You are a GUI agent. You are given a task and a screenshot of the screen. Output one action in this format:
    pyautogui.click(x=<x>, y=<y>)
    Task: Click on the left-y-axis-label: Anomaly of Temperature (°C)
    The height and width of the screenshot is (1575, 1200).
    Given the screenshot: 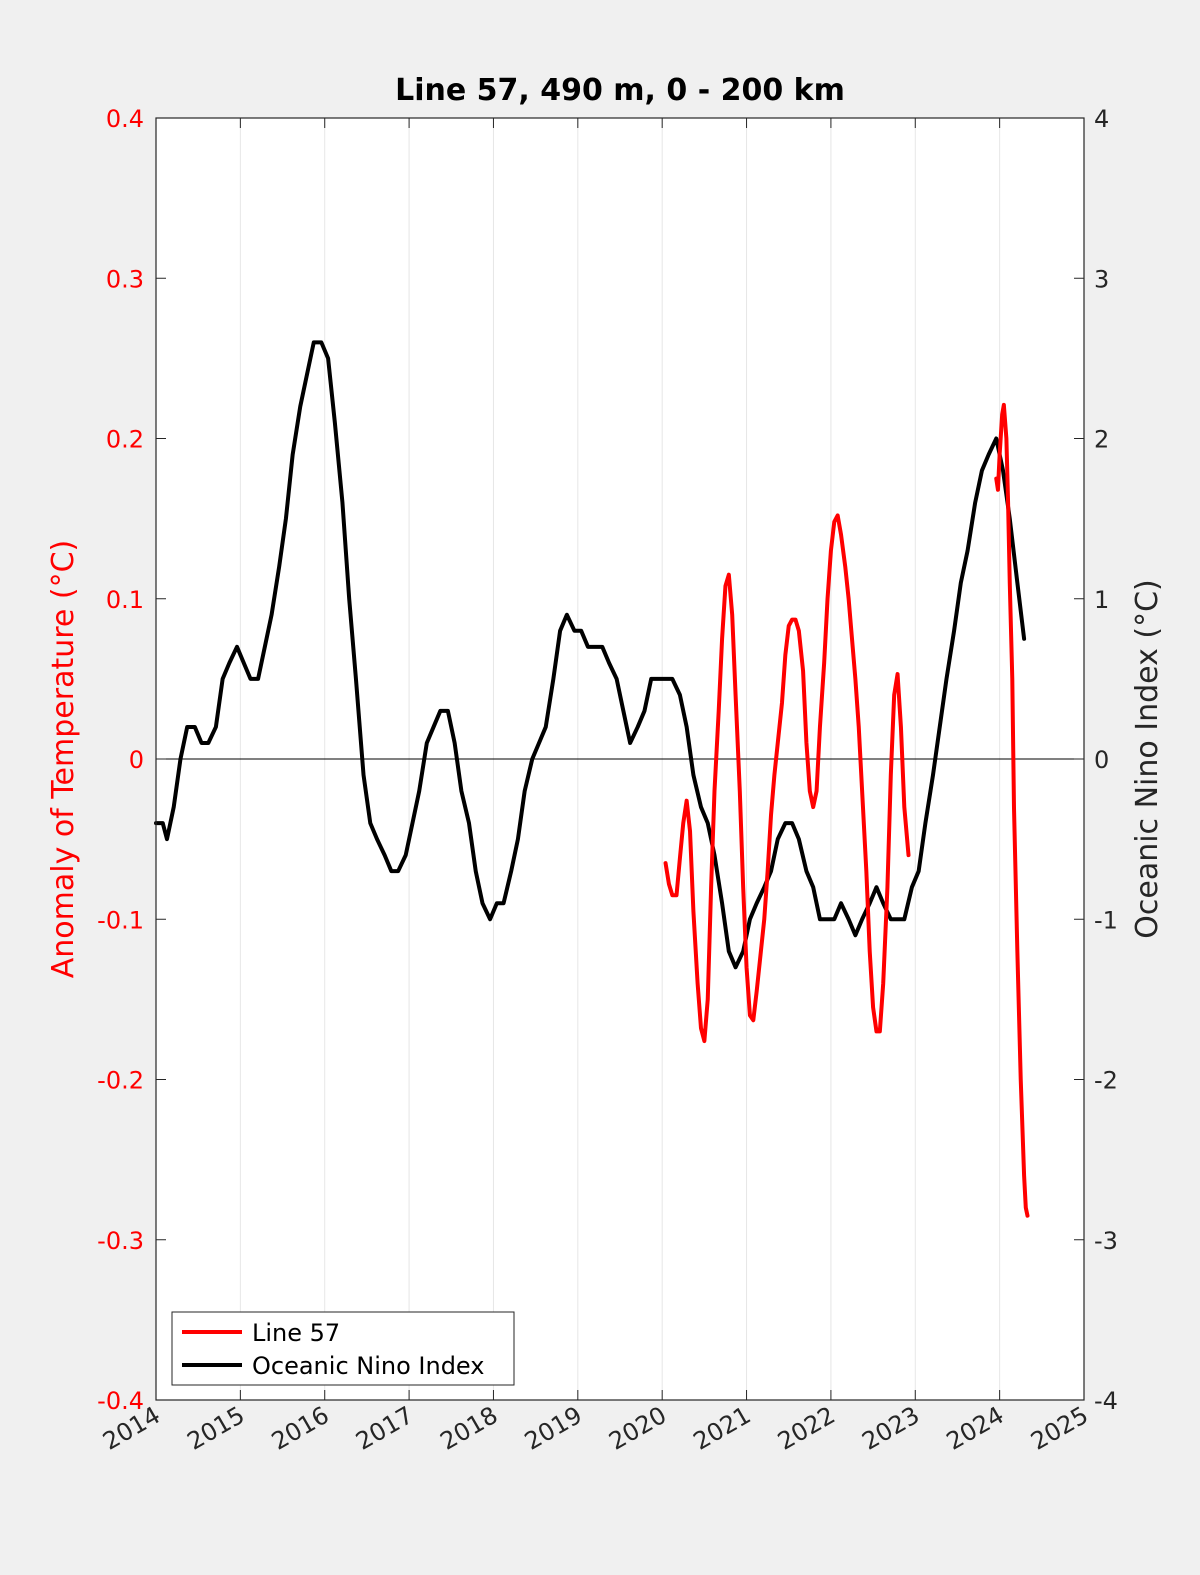 What is the action you would take?
    pyautogui.click(x=63, y=759)
    